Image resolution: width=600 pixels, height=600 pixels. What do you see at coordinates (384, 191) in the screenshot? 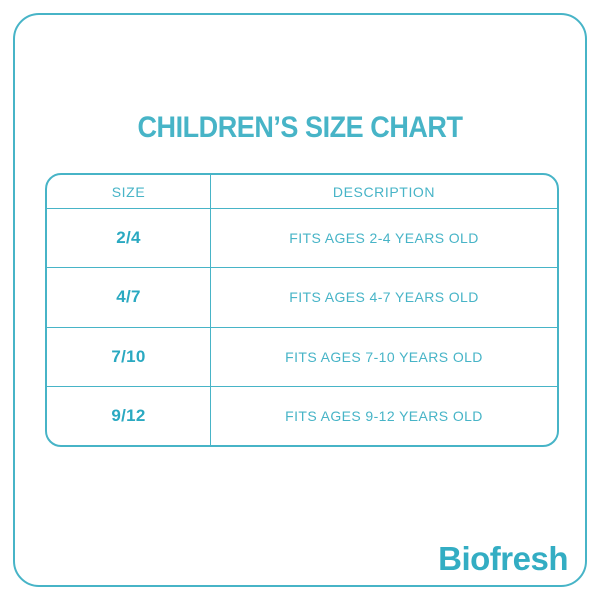
I see `column-header-description: DESCRIPTION` at bounding box center [384, 191].